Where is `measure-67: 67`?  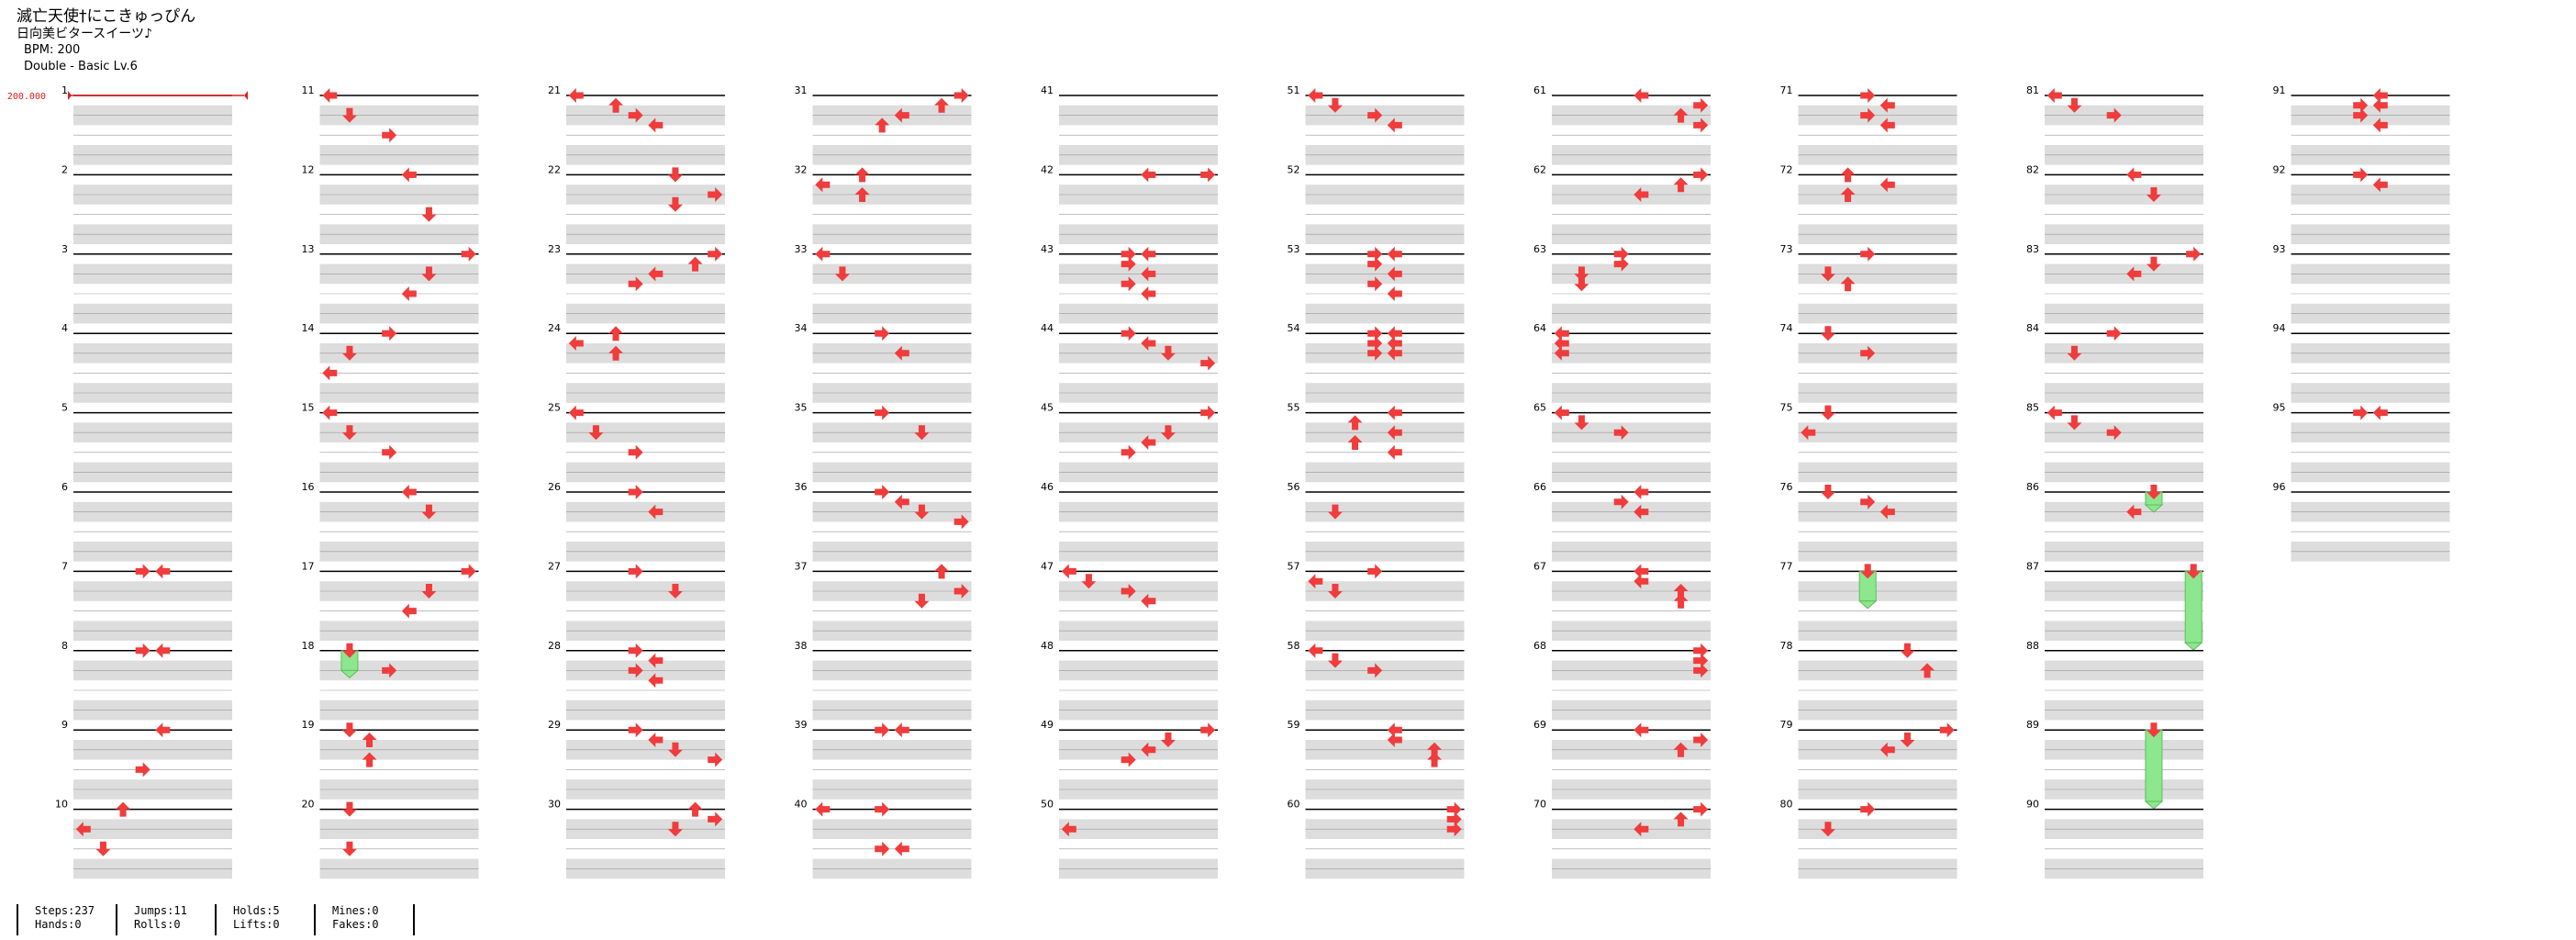 measure-67: 67 is located at coordinates (1622, 600).